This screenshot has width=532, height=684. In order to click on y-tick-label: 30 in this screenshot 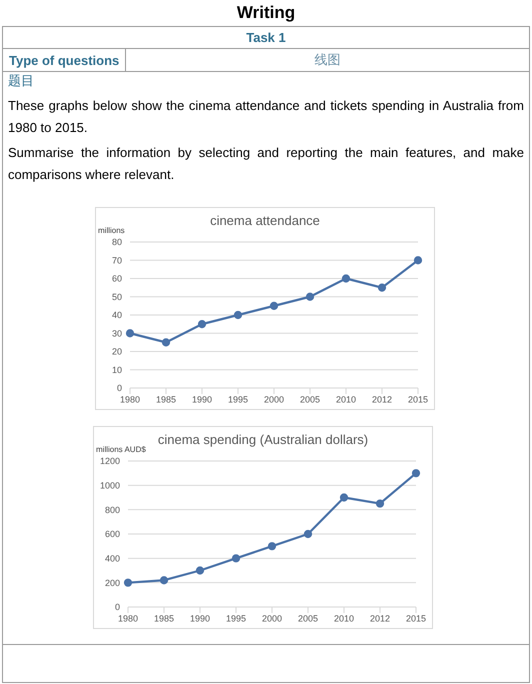, I will do `click(117, 333)`.